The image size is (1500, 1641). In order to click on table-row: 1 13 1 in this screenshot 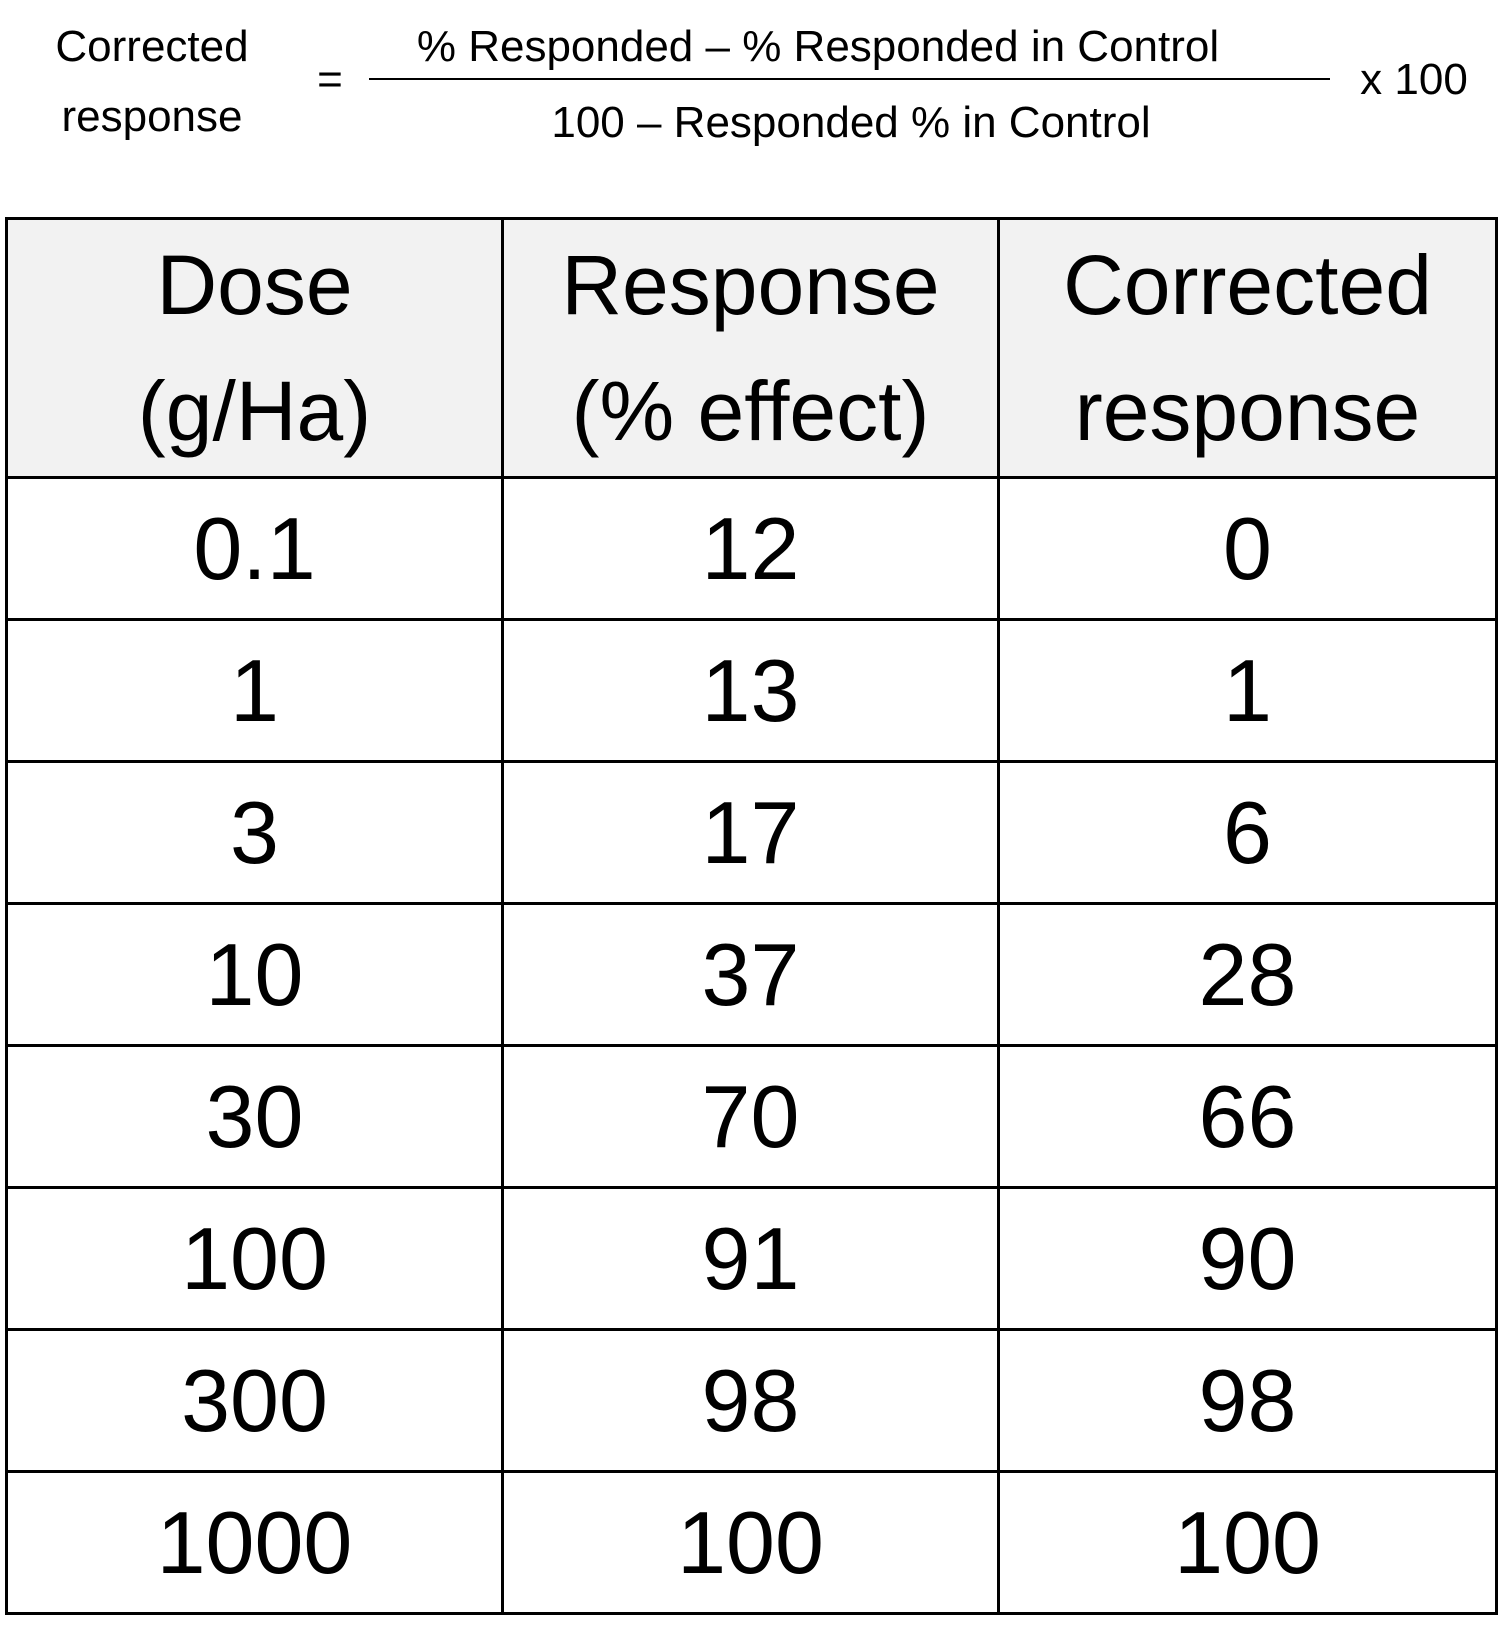, I will do `click(751, 690)`.